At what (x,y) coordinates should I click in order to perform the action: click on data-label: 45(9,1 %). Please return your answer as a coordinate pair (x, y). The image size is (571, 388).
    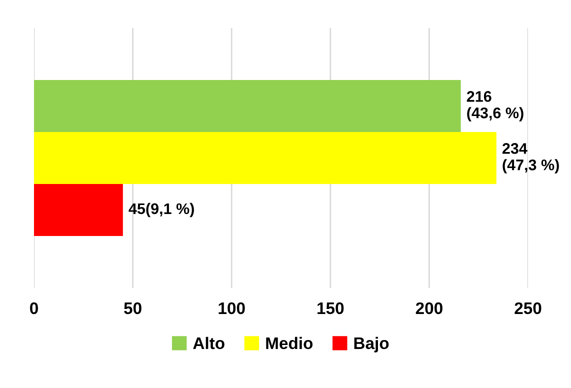
    Looking at the image, I should click on (161, 210).